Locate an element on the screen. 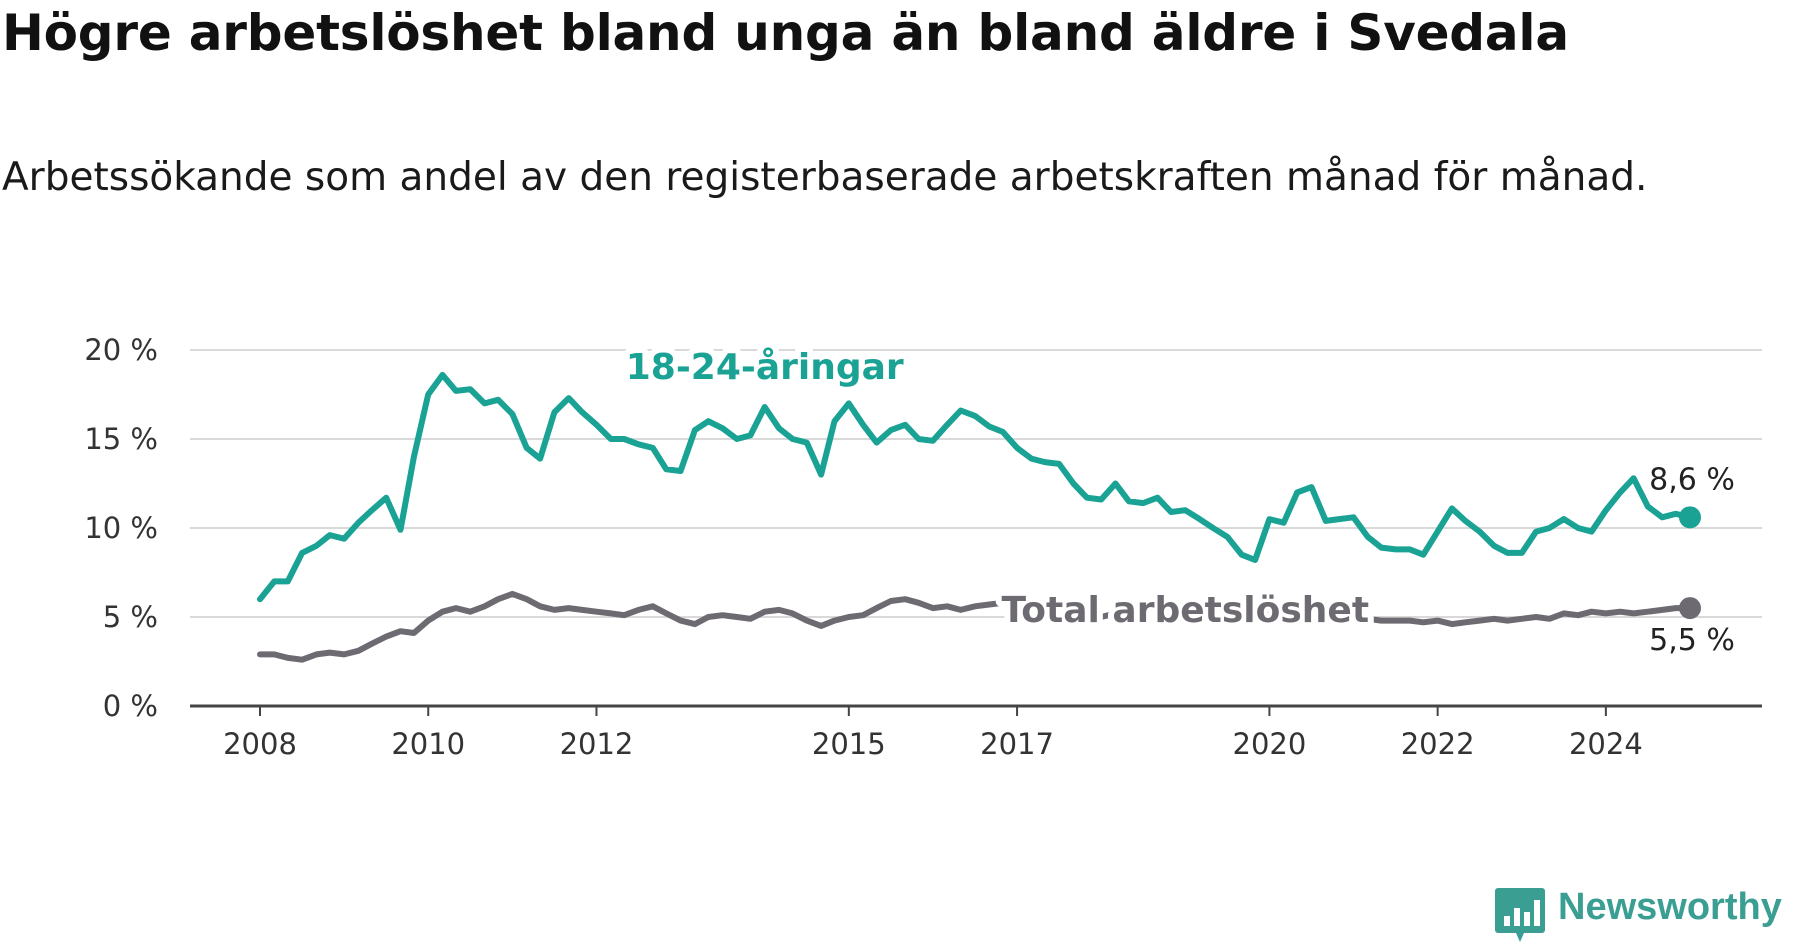  y-tick-label: 0 % is located at coordinates (130, 706).